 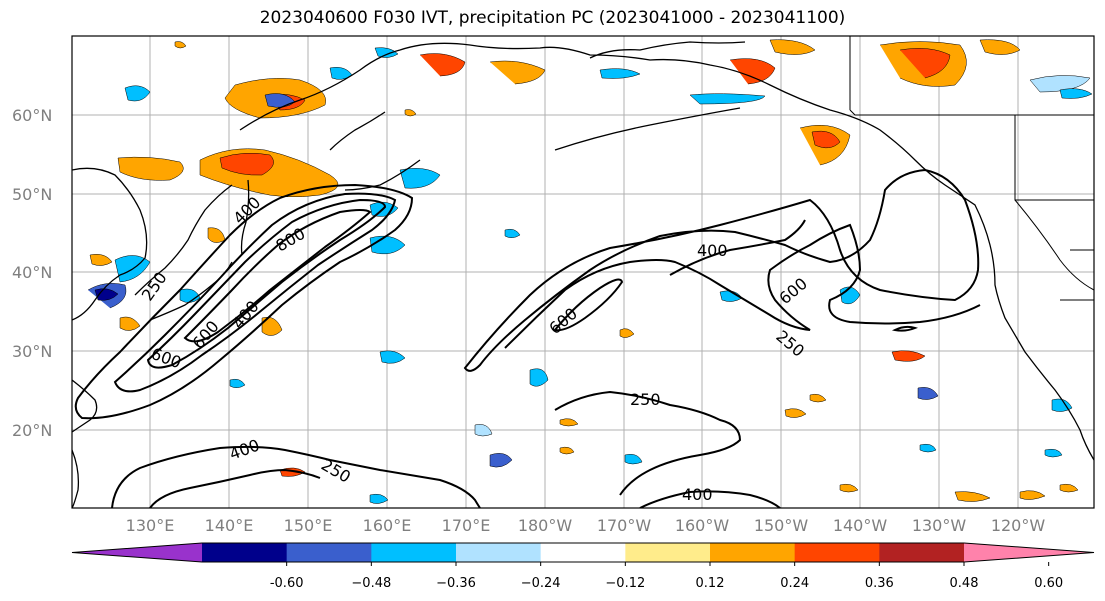 What do you see at coordinates (971, 168) in the screenshot?
I see `political-borders` at bounding box center [971, 168].